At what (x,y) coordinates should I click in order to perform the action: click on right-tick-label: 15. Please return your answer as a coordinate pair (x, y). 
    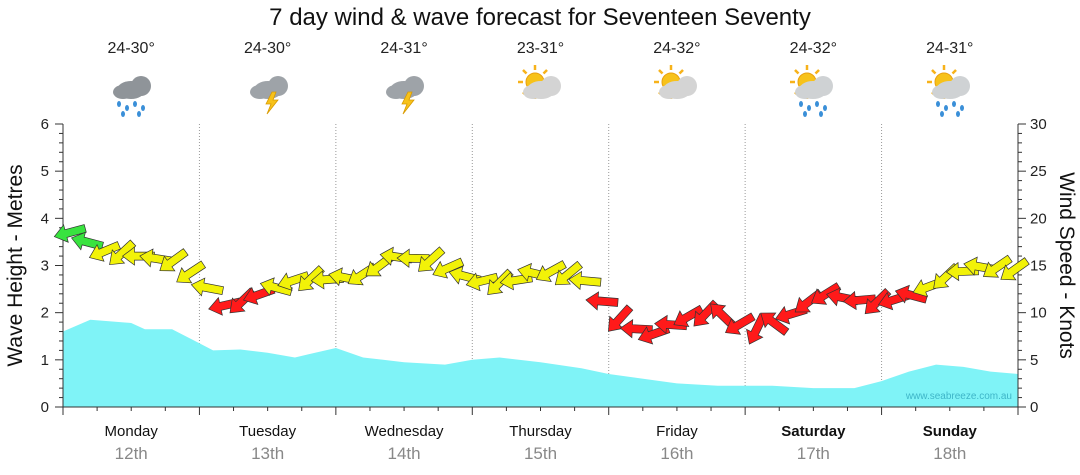
    Looking at the image, I should click on (1038, 266).